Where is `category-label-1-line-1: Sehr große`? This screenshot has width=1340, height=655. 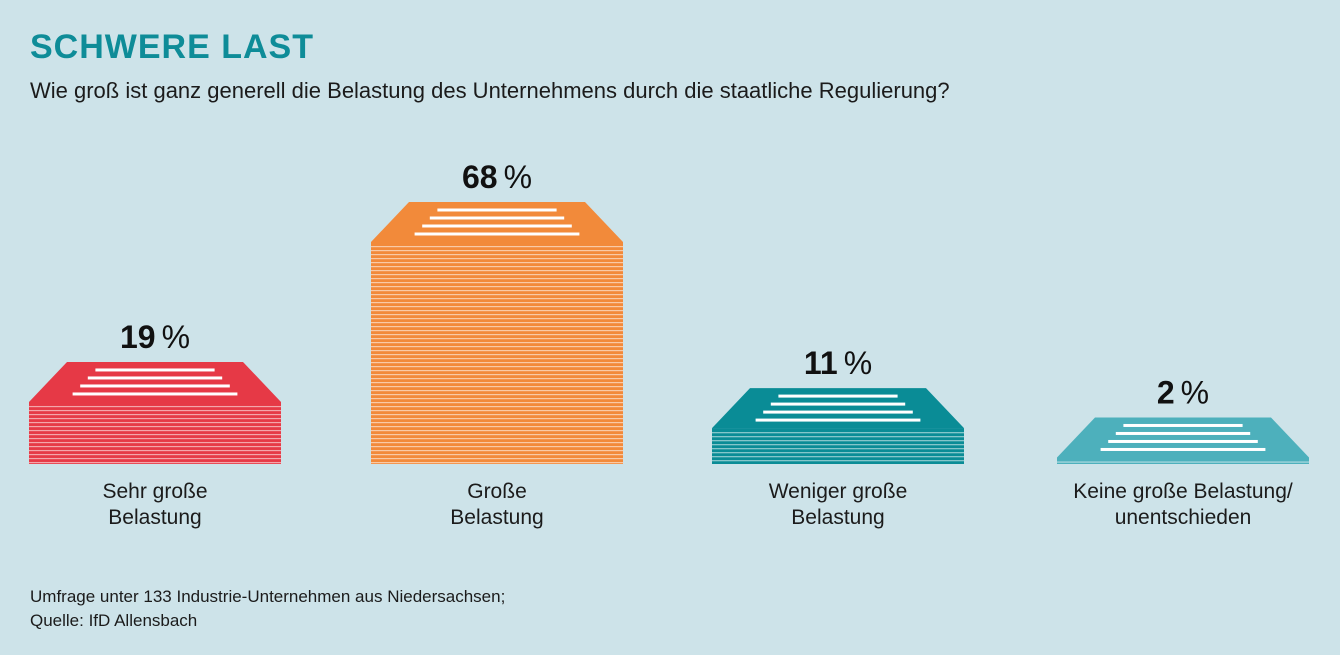
category-label-1-line-1: Sehr große is located at coordinates (154, 491).